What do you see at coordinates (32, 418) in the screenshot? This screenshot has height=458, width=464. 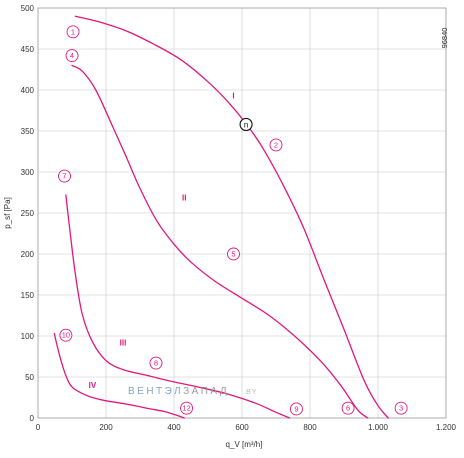 I see `y-tick-label: 0` at bounding box center [32, 418].